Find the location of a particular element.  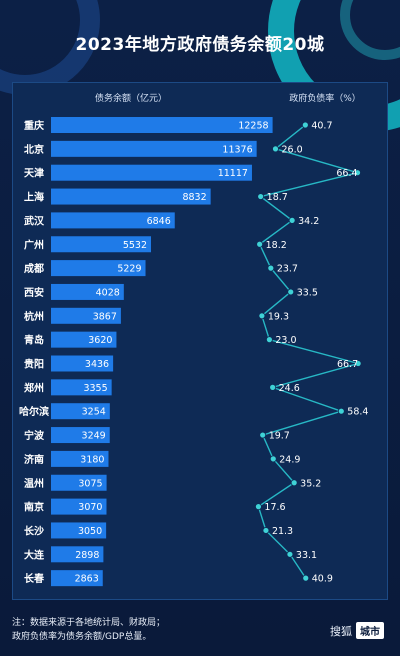

brand-name: 搜狐 is located at coordinates (341, 631).